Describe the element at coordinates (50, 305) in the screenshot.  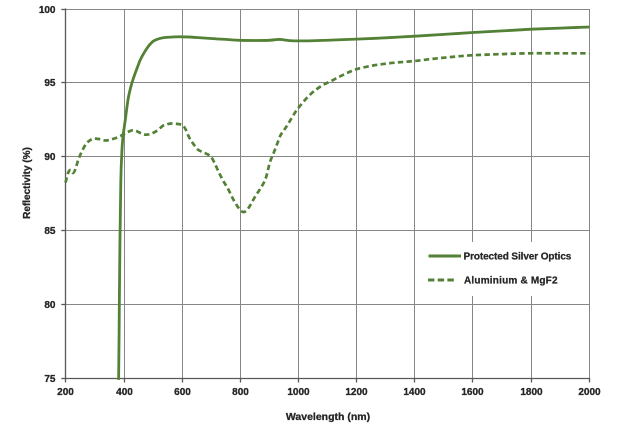
I see `svg-text: 80` at that location.